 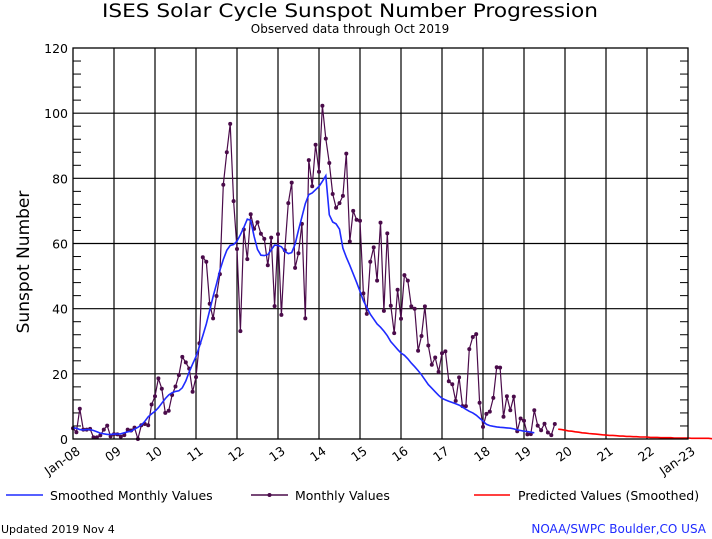 I want to click on x-tick-label: 13, so click(x=277, y=453).